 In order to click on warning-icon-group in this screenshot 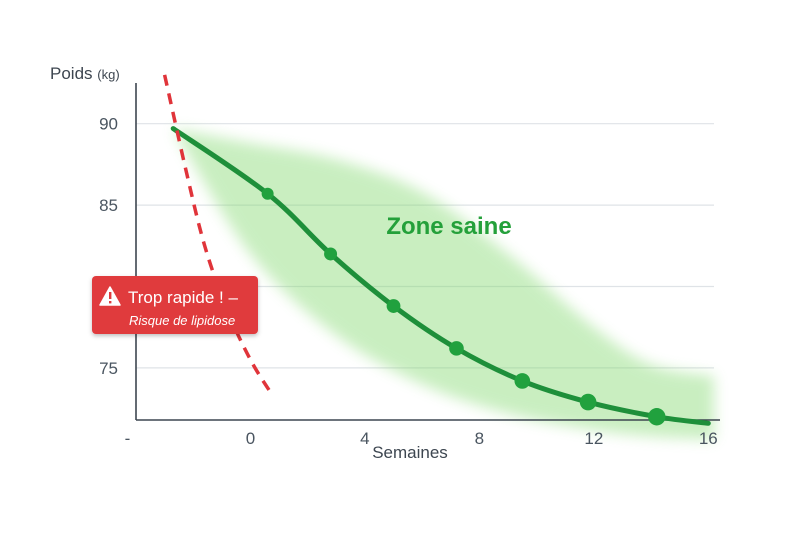, I will do `click(110, 296)`.